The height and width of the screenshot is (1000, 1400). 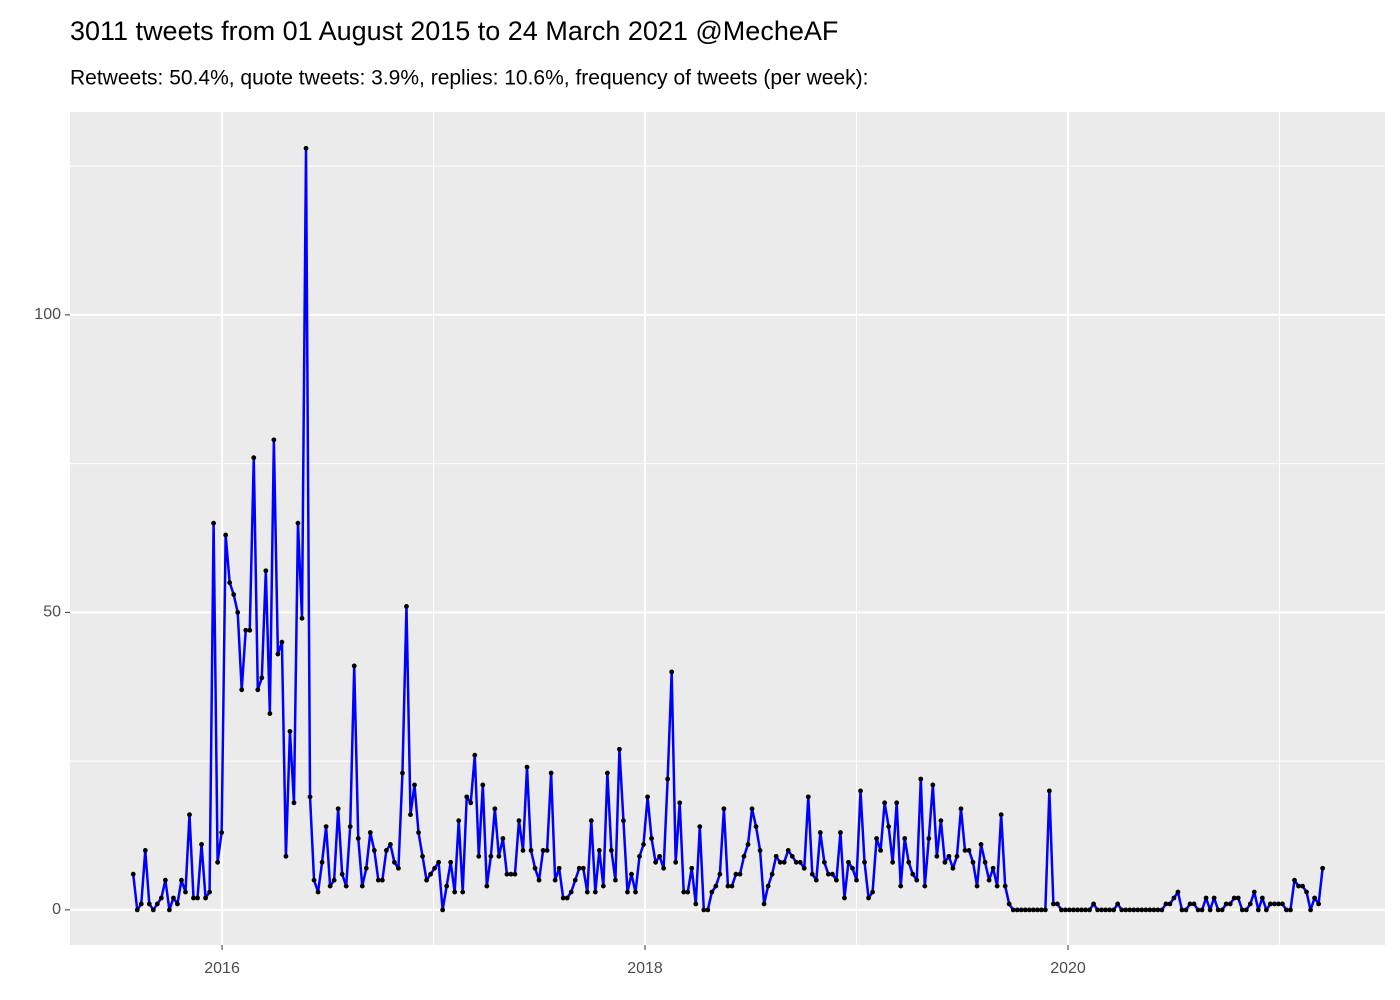 What do you see at coordinates (1068, 968) in the screenshot?
I see `x-tick-label: 2020` at bounding box center [1068, 968].